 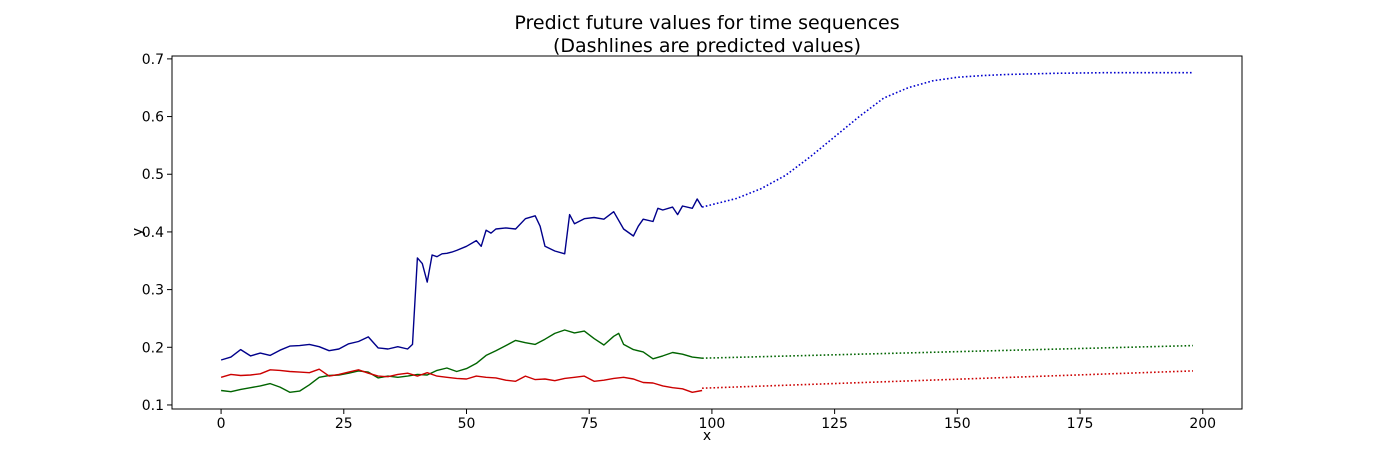 What do you see at coordinates (153, 233) in the screenshot?
I see `y-tick-label: 0.4` at bounding box center [153, 233].